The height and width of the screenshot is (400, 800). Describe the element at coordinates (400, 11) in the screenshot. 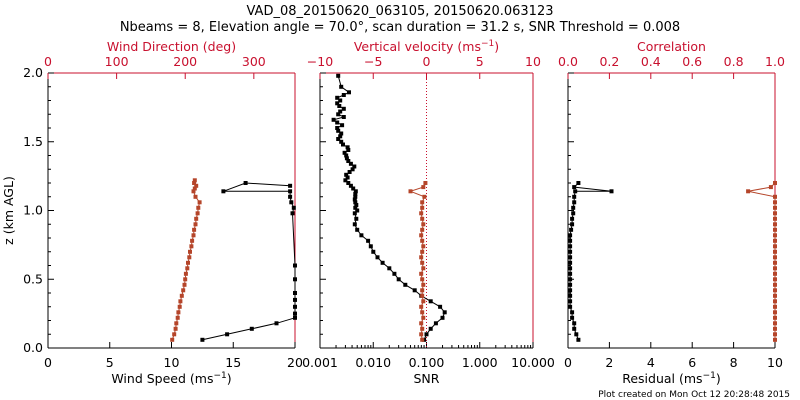

I see `figure-title-line1: VAD_08_20150620_063105, 20150620.063123` at that location.